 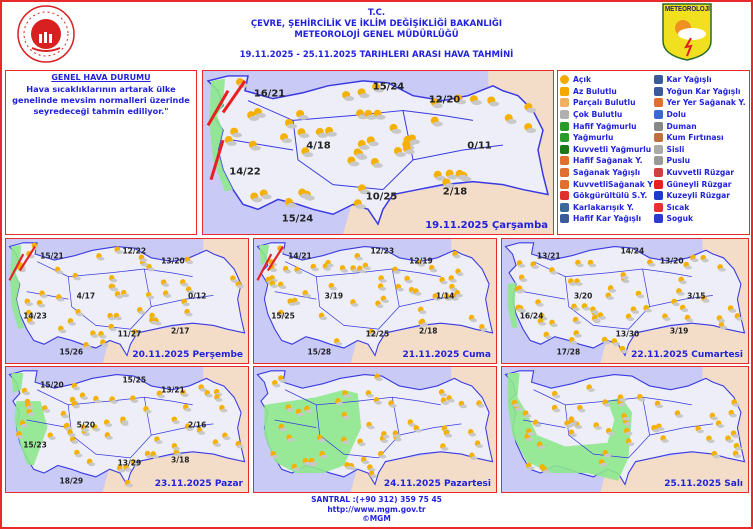 I want to click on header-directorate: METEOROLOJİ GENEL MÜDÜRLÜĞÜ, so click(x=376, y=35).